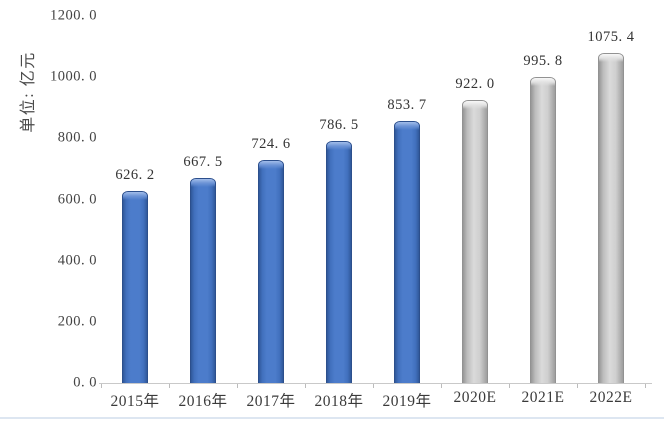 The height and width of the screenshot is (425, 664). What do you see at coordinates (339, 401) in the screenshot?
I see `x-axis-label: 2018年` at bounding box center [339, 401].